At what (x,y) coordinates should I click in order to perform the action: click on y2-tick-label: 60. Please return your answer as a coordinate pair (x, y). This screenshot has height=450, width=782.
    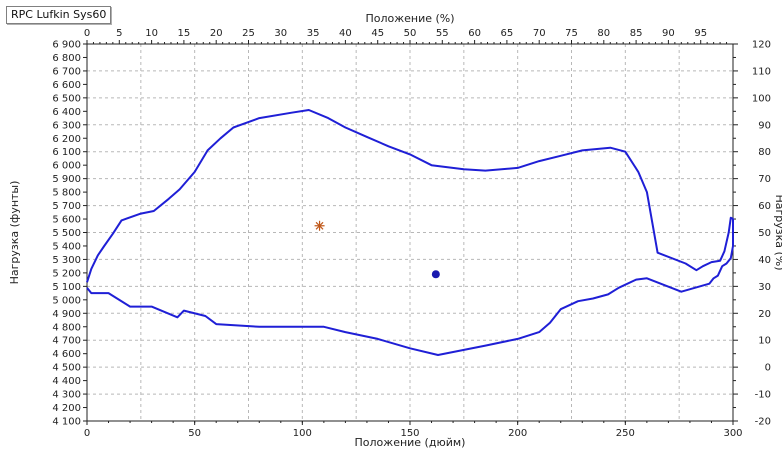
    Looking at the image, I should click on (764, 206).